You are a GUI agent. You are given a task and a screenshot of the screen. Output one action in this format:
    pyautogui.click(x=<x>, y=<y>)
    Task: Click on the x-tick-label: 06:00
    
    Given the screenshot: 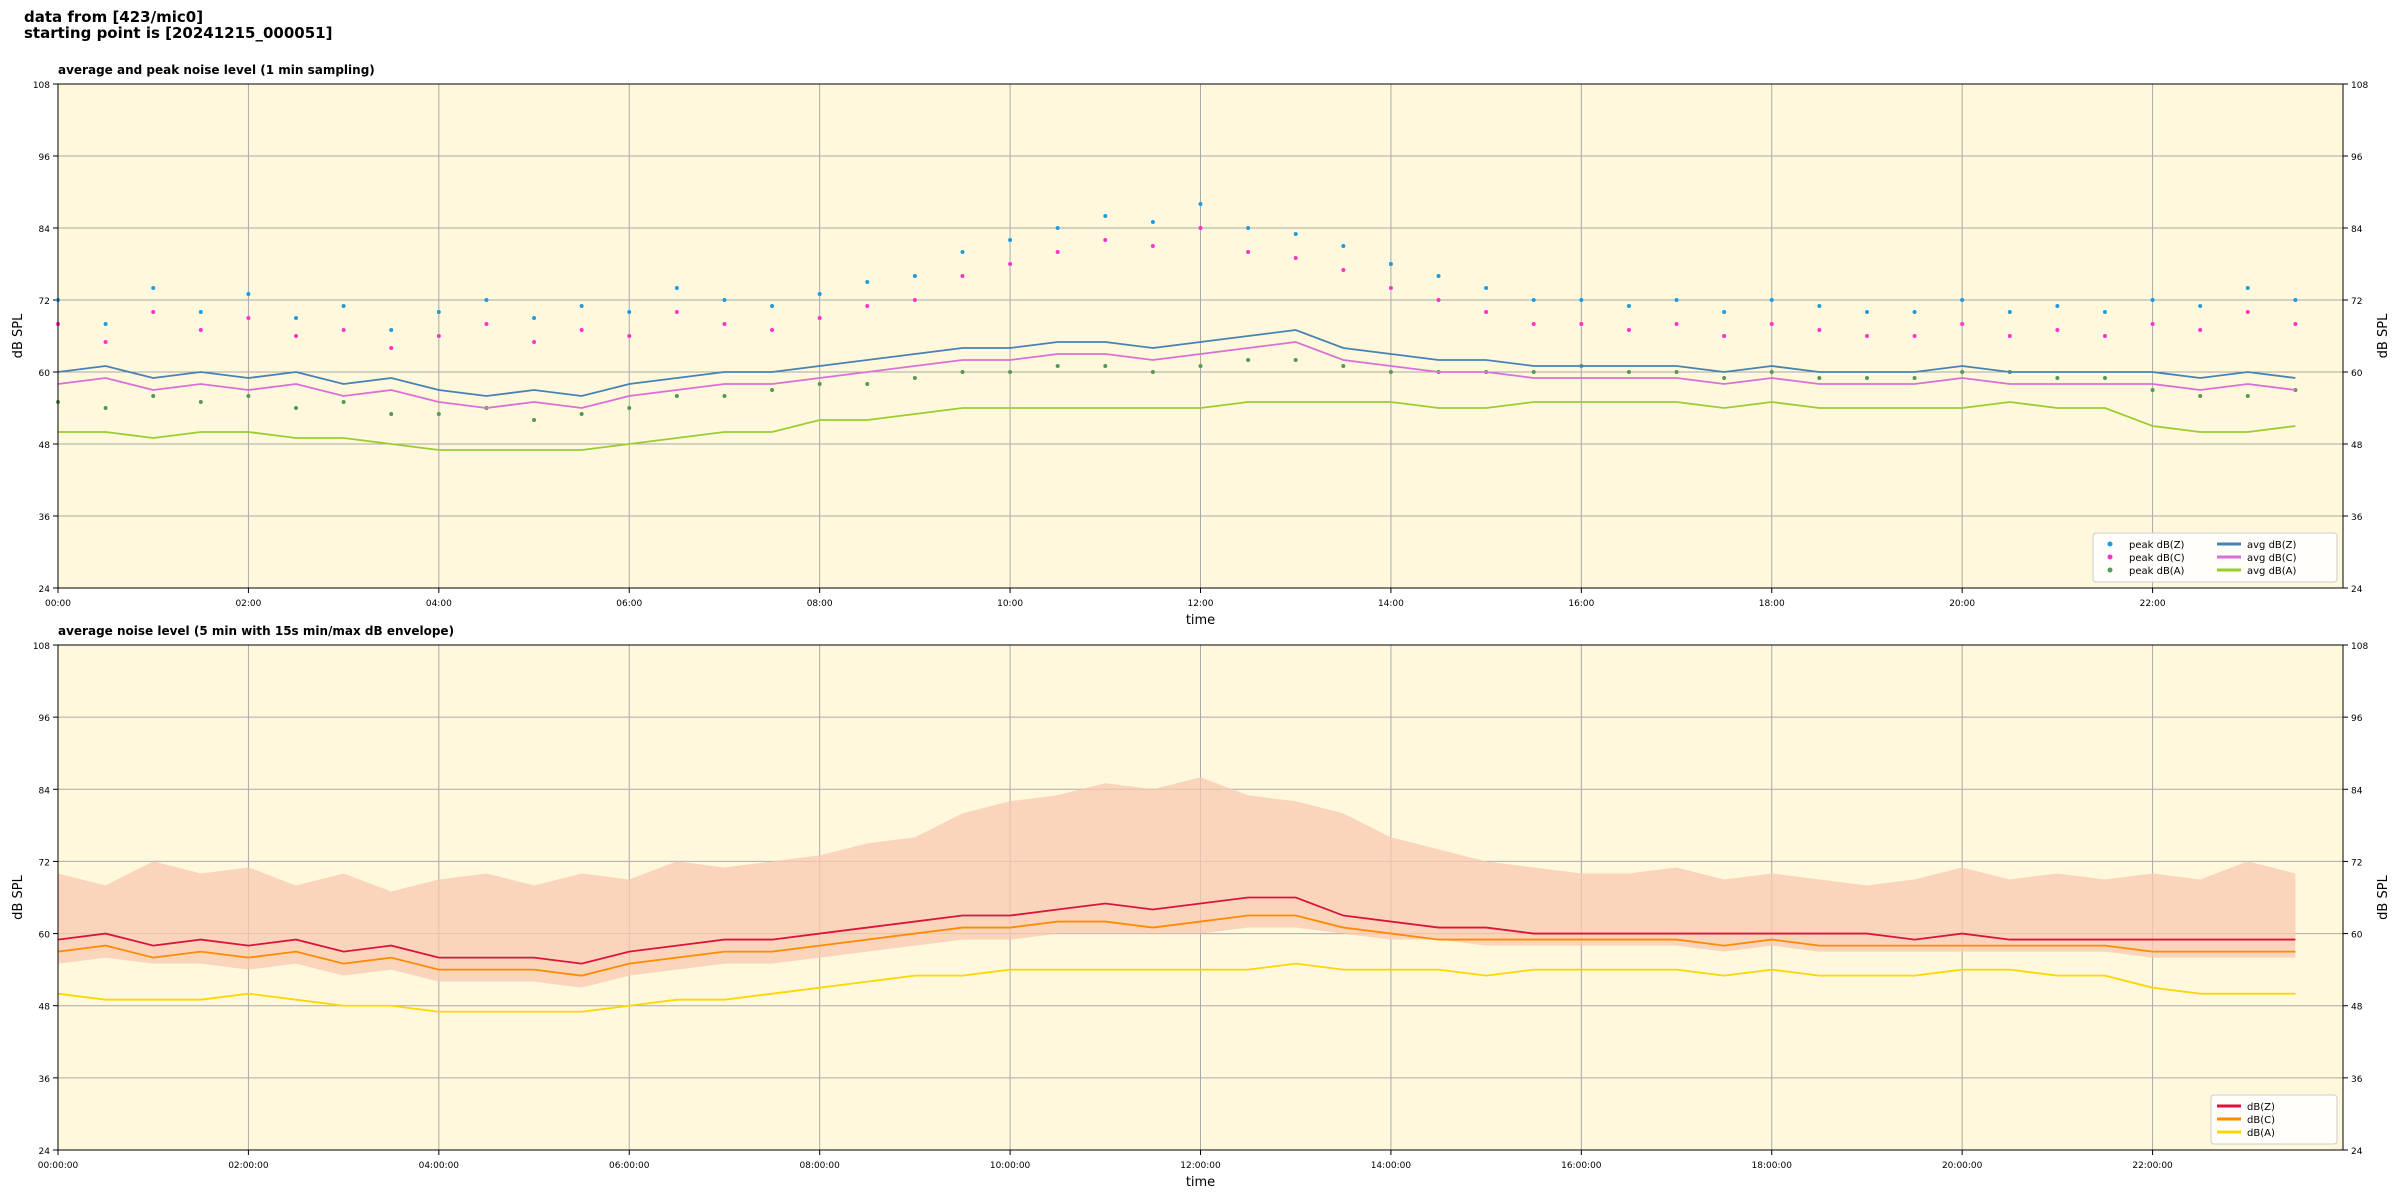 What is the action you would take?
    pyautogui.click(x=629, y=604)
    